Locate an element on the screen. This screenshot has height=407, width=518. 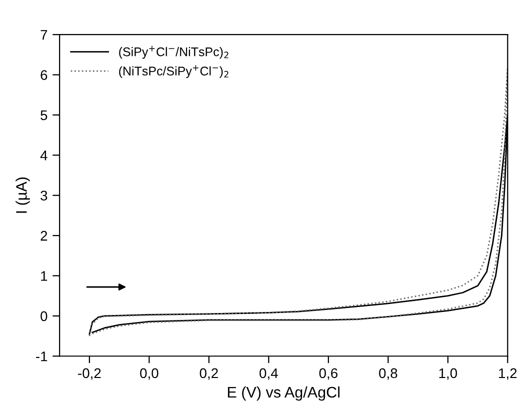
y-tick-label: 5 is located at coordinates (44, 115).